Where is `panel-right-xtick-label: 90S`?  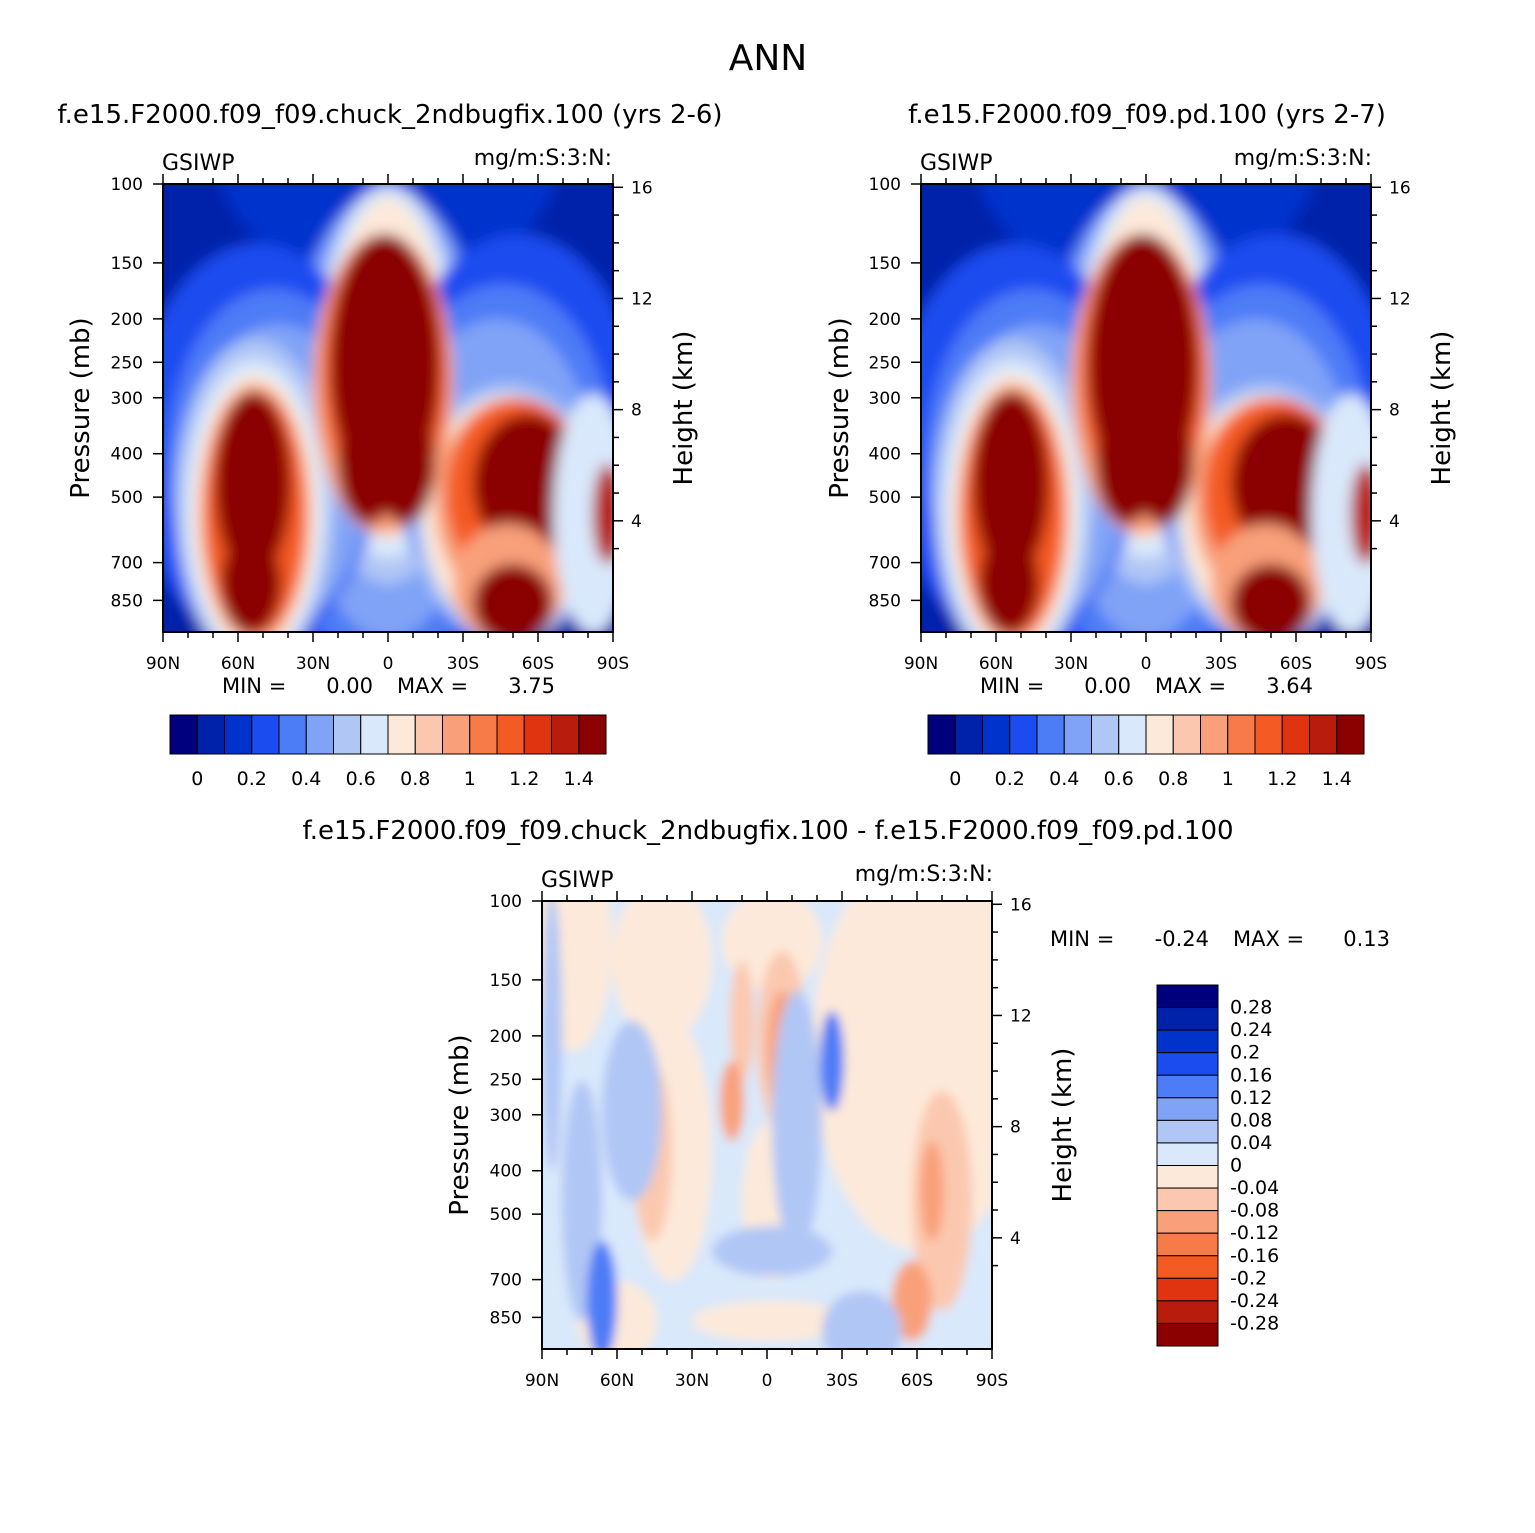
panel-right-xtick-label: 90S is located at coordinates (1371, 664).